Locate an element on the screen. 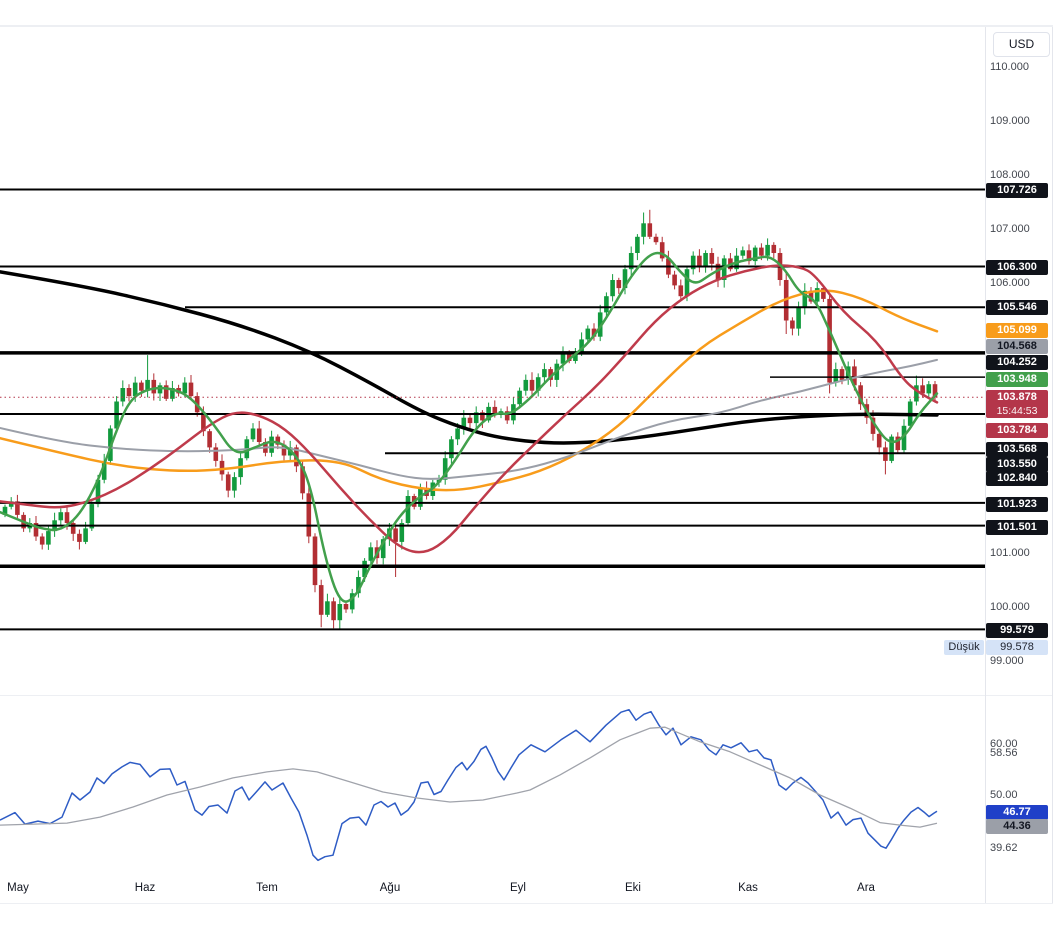 This screenshot has height=939, width=1062. rsi-line is located at coordinates (469, 785).